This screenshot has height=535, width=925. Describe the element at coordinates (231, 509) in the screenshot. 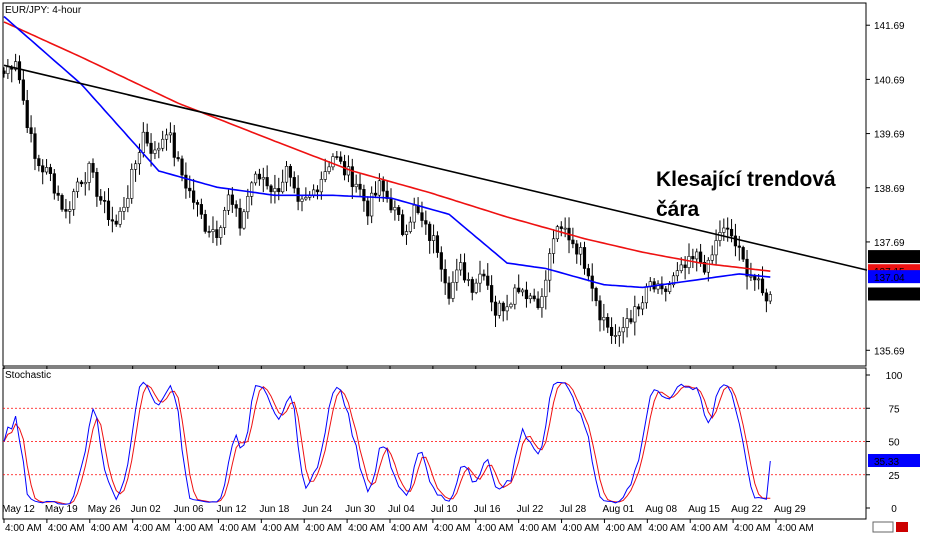

I see `x-axis-date-label: Jun 12` at that location.